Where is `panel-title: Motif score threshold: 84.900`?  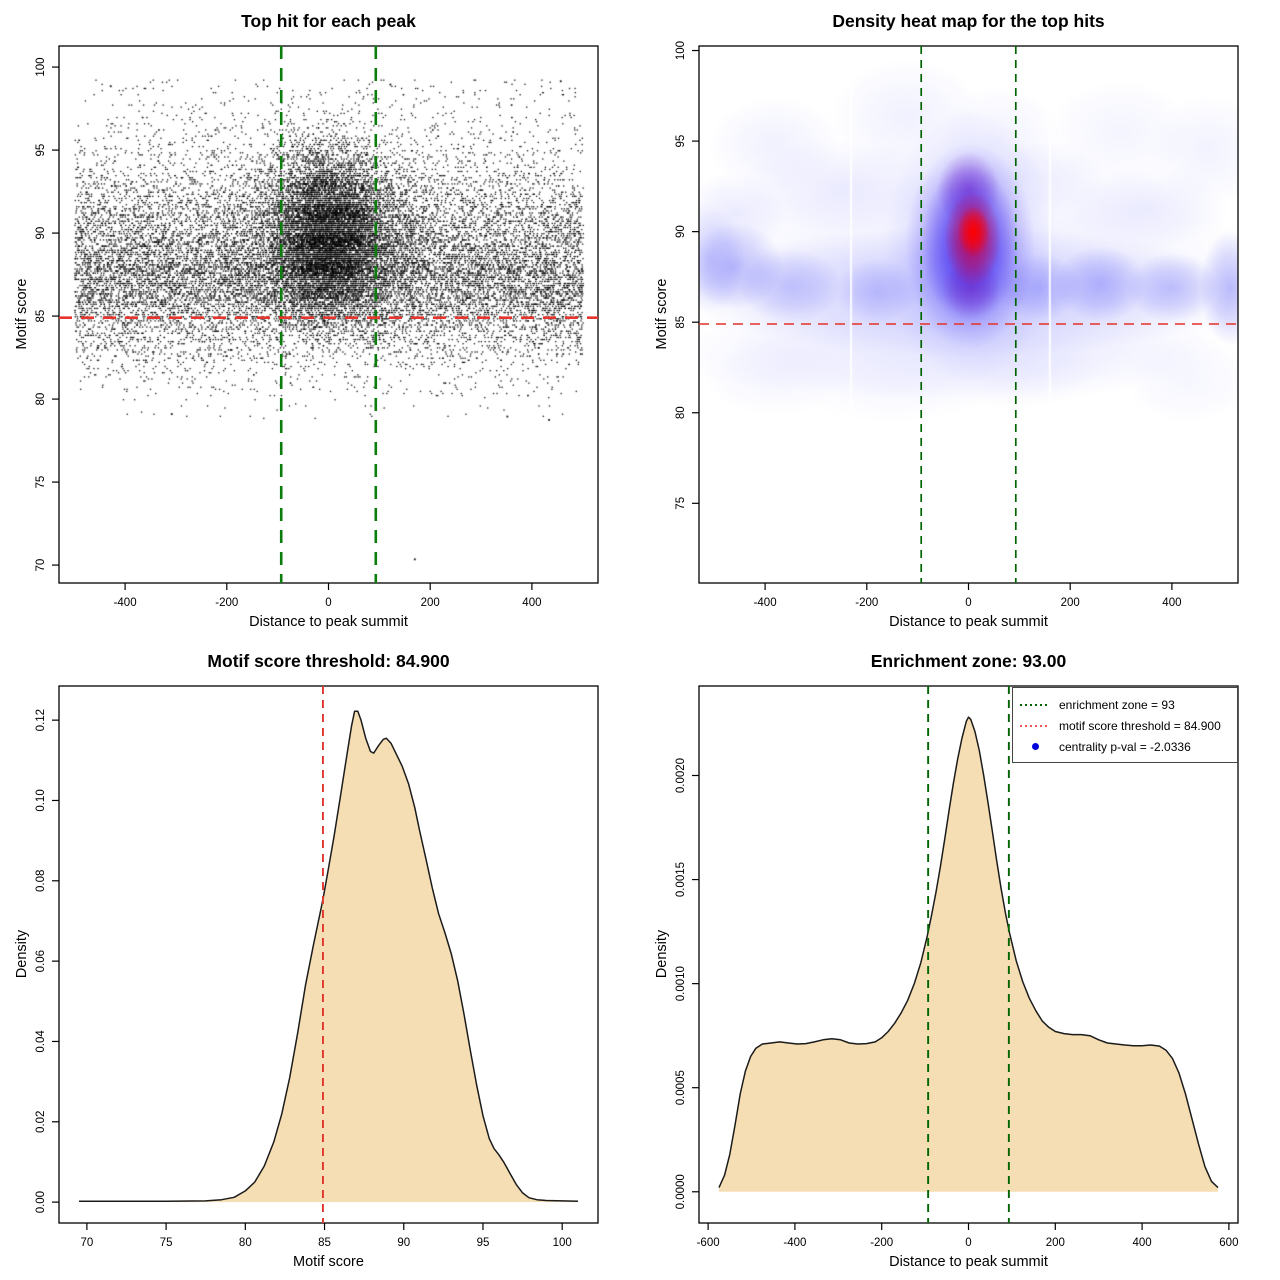
panel-title: Motif score threshold: 84.900 is located at coordinates (328, 661).